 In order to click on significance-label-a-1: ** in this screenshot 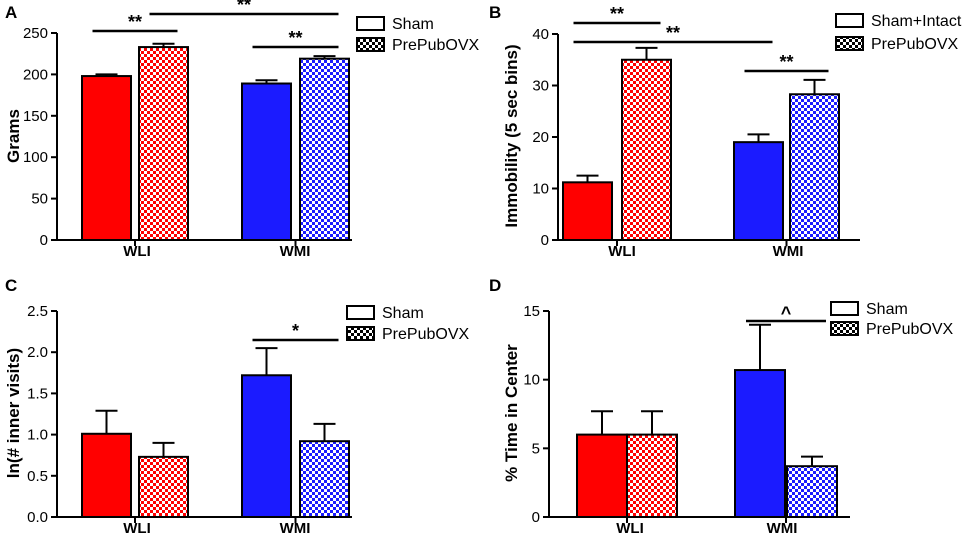, I will do `click(244, 7)`.